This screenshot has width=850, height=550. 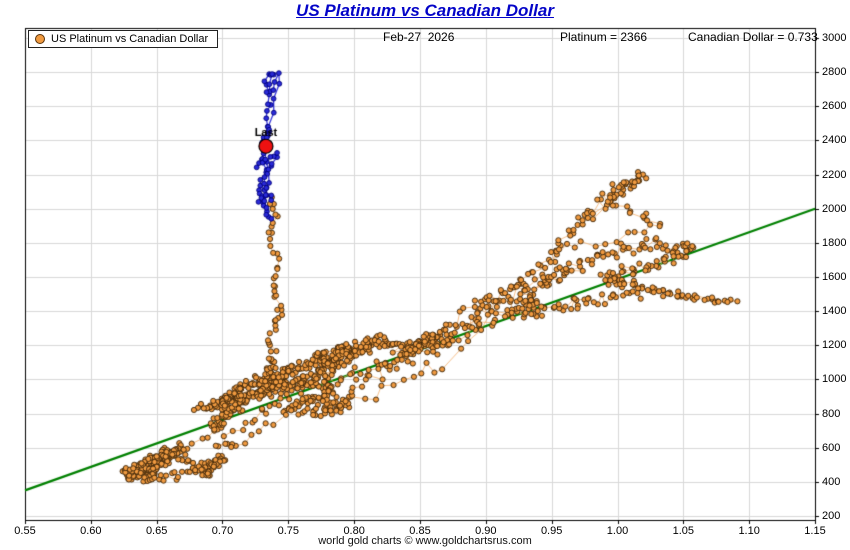 What do you see at coordinates (617, 531) in the screenshot?
I see `x-tick-label: 1.00` at bounding box center [617, 531].